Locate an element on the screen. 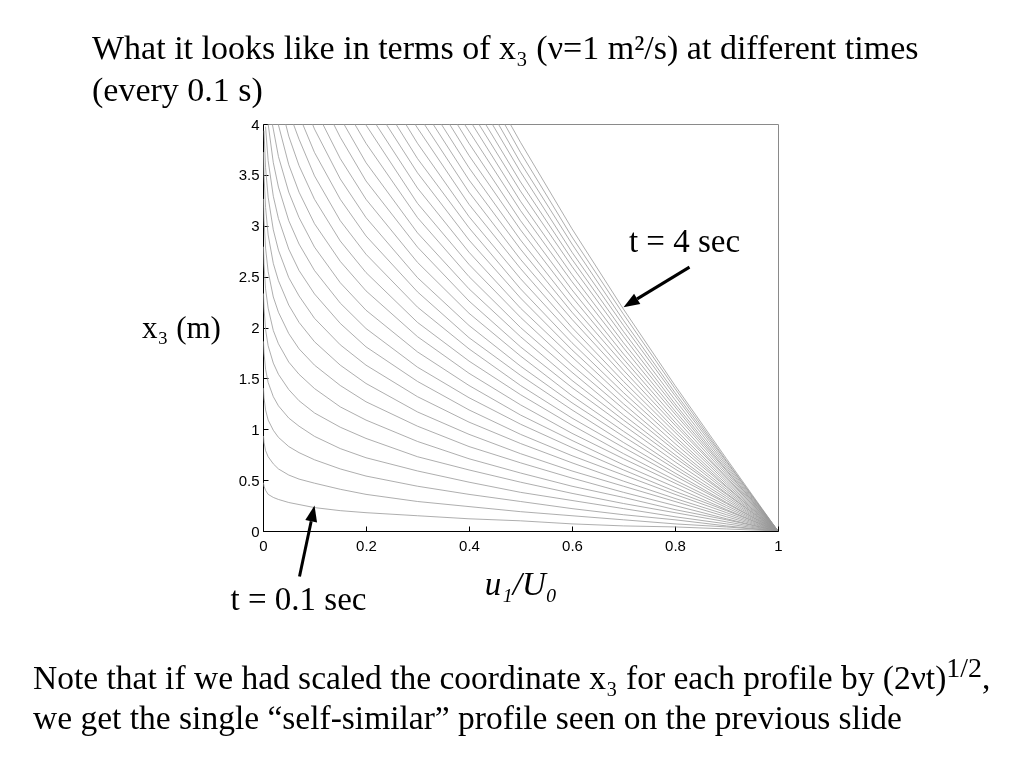 The width and height of the screenshot is (1024, 768). text: Note that if we had scaled the coordinate x₃ for each profile by (2νt)$^{1/2}$, we get the single “self-similar” profile seen on the previous slide is located at coordinates (512, 694).